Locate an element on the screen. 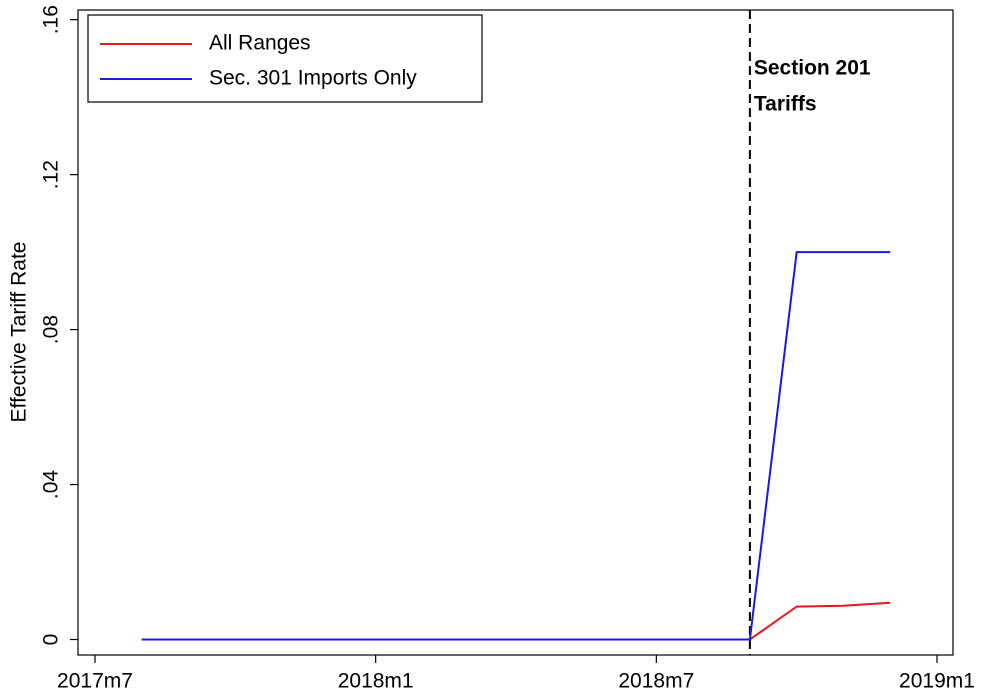 The image size is (984, 696). x-tick-label: 2018m1 is located at coordinates (376, 681).